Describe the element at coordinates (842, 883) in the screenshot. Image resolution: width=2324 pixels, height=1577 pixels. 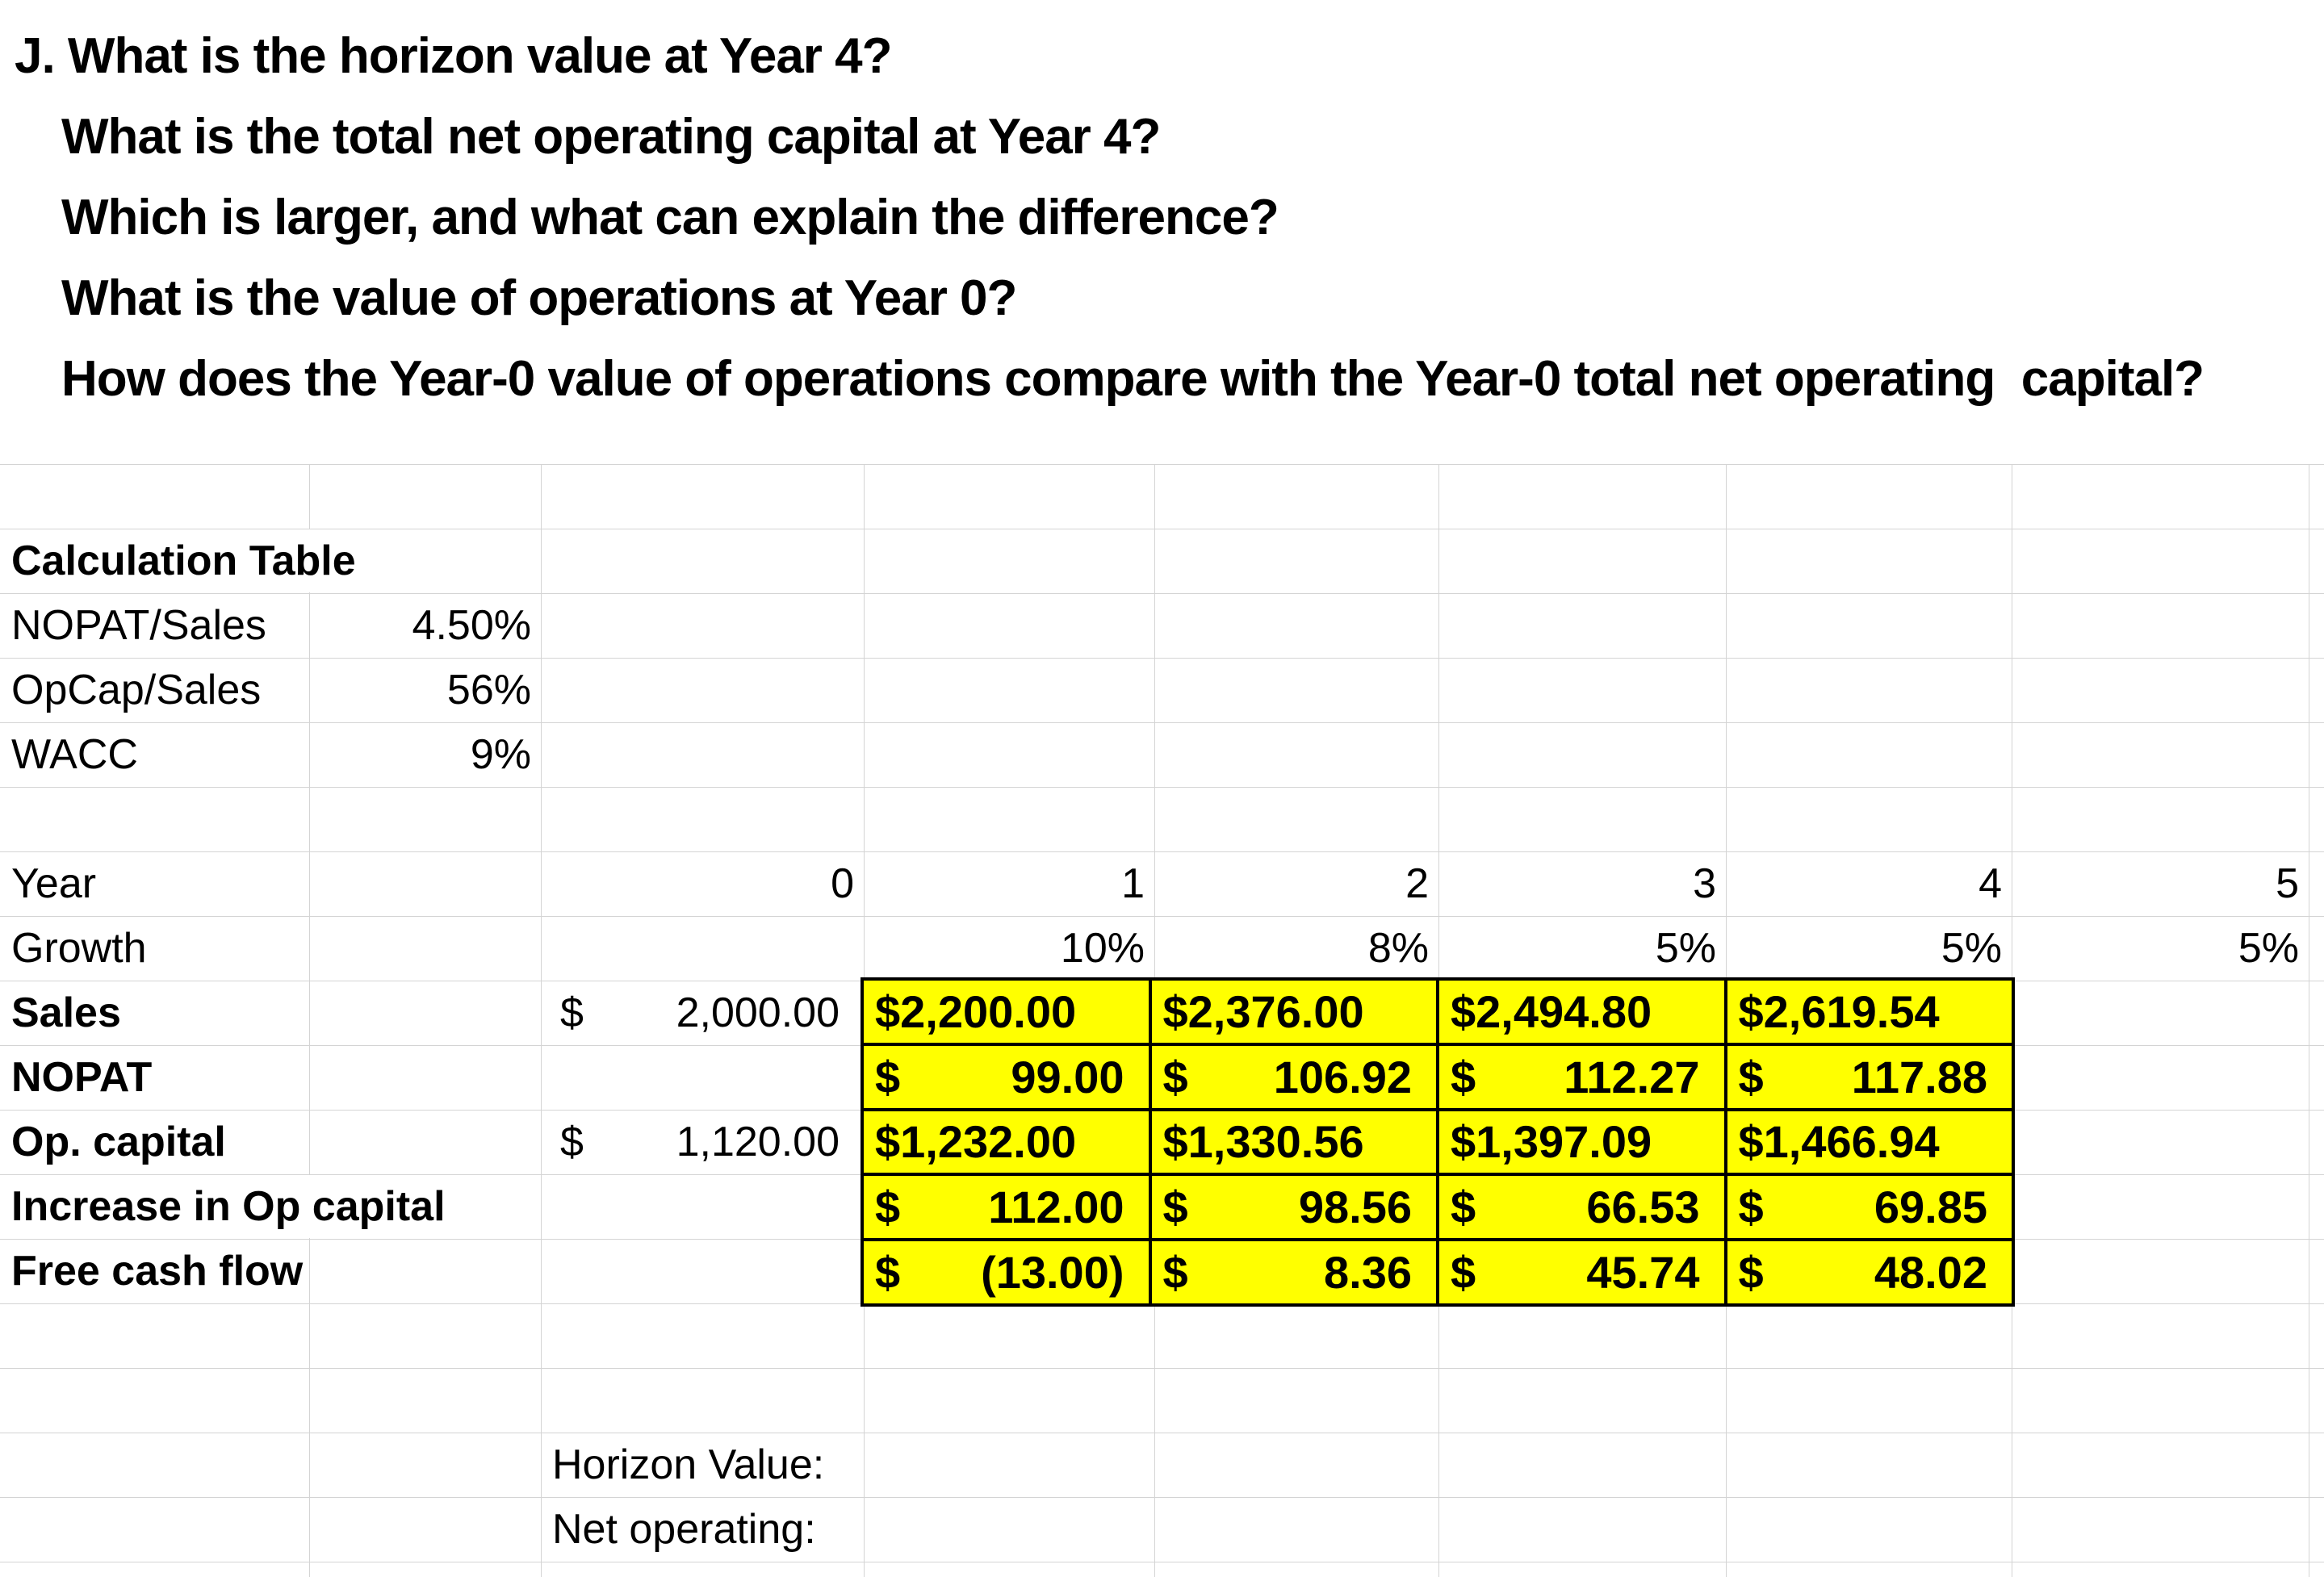
I see `cell-year-0: 0` at that location.